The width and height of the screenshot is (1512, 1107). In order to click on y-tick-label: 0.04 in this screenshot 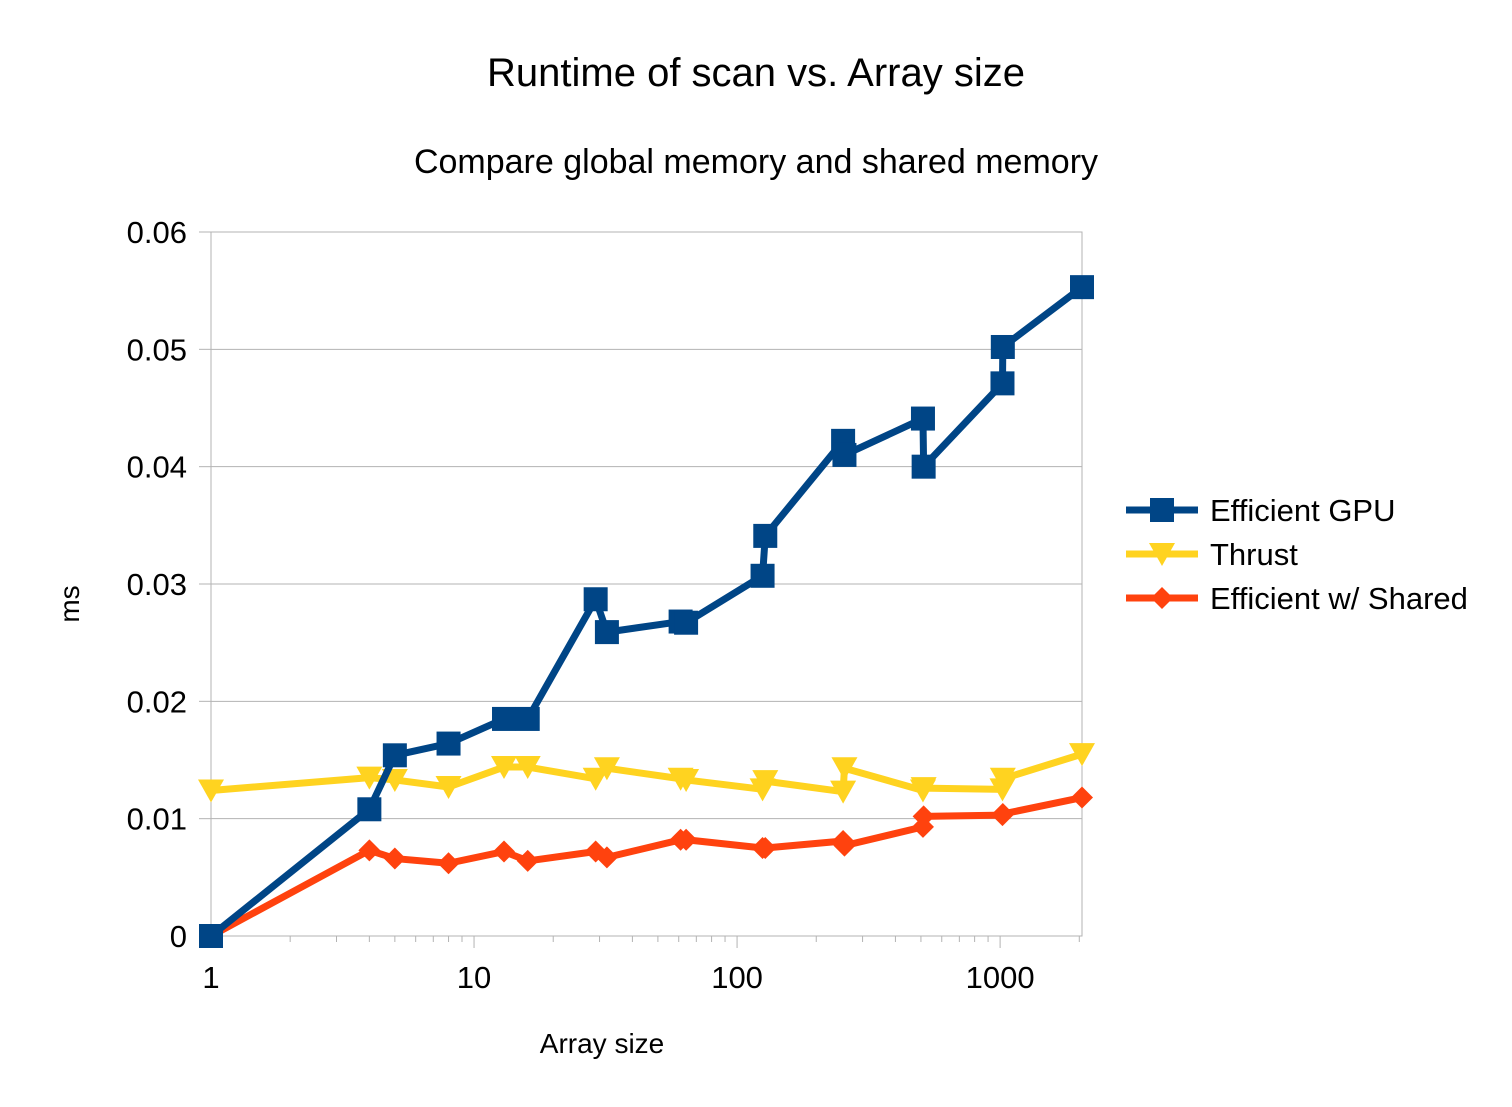, I will do `click(157, 467)`.